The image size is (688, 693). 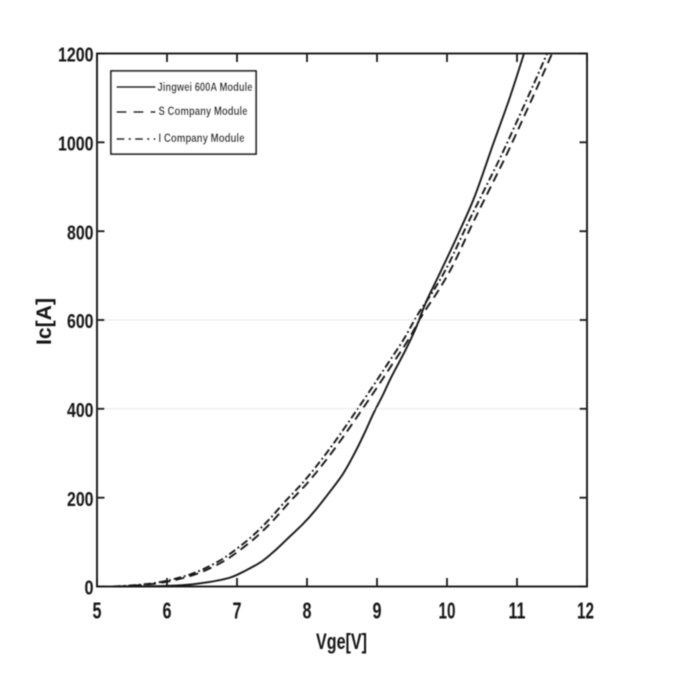 What do you see at coordinates (341, 641) in the screenshot?
I see `svg-text: Vge[V]` at bounding box center [341, 641].